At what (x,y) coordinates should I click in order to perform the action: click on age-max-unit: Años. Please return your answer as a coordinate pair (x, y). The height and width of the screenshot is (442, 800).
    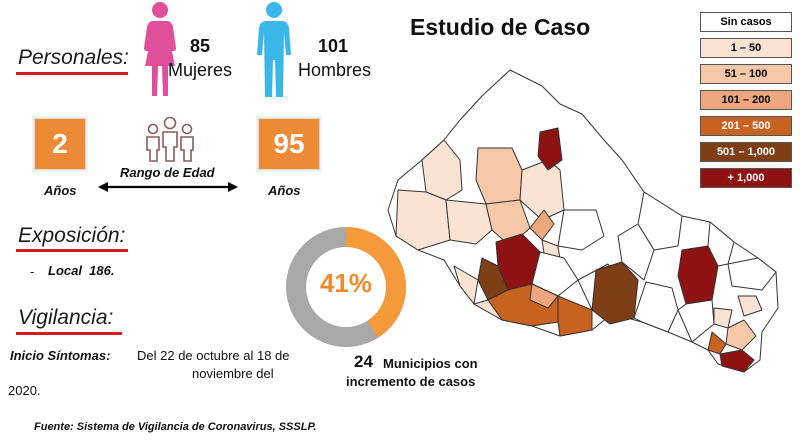
    Looking at the image, I should click on (284, 190).